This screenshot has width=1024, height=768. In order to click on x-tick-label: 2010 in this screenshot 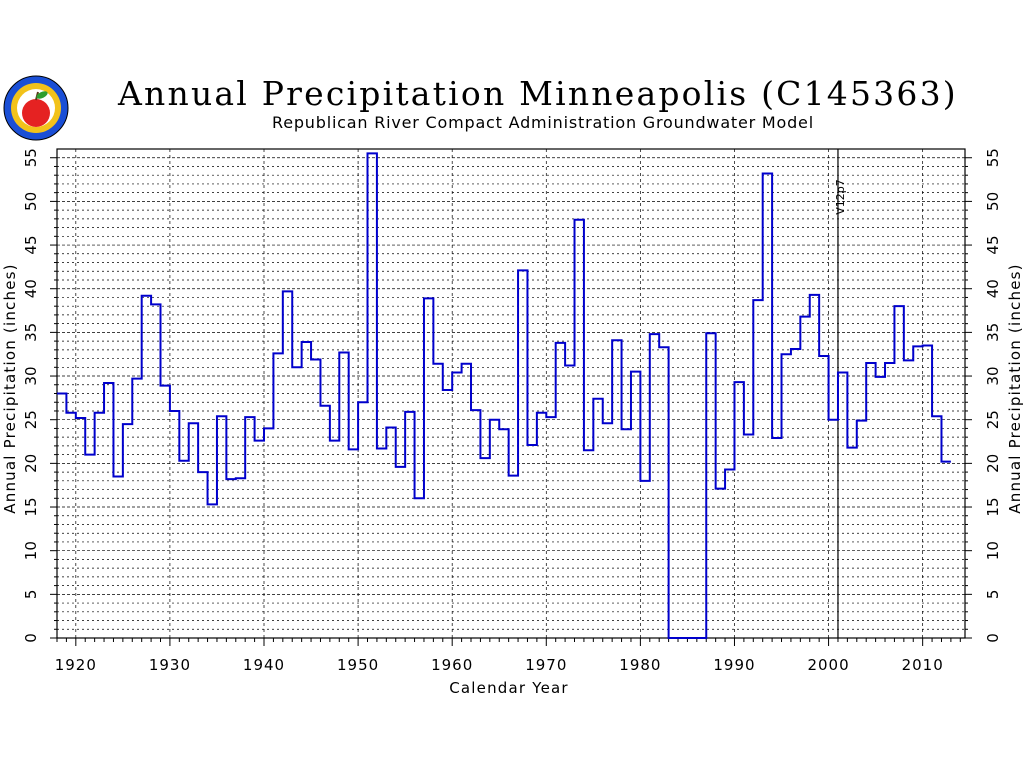, I will do `click(923, 665)`.